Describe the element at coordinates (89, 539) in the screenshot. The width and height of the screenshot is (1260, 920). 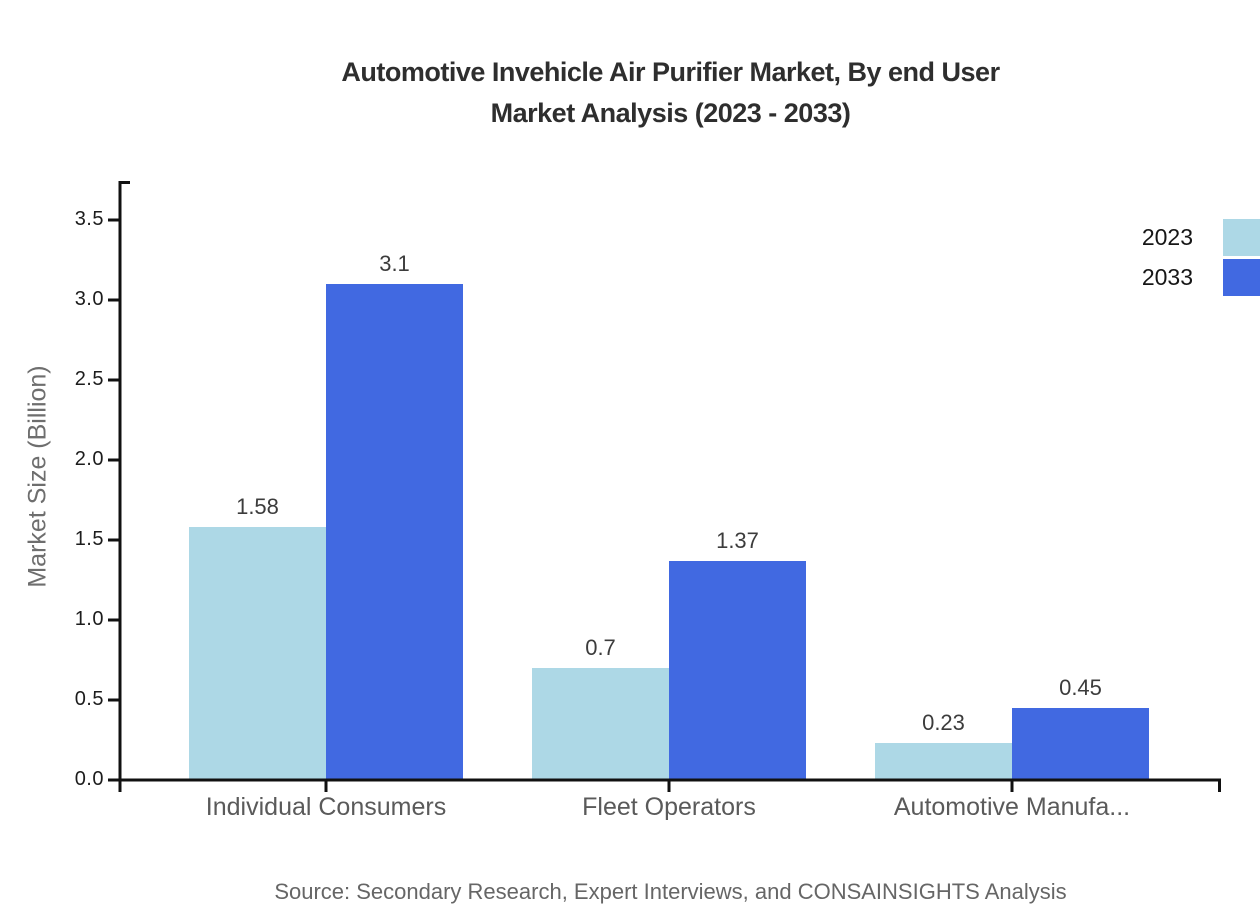
I see `y-tick-label: 1.5` at that location.